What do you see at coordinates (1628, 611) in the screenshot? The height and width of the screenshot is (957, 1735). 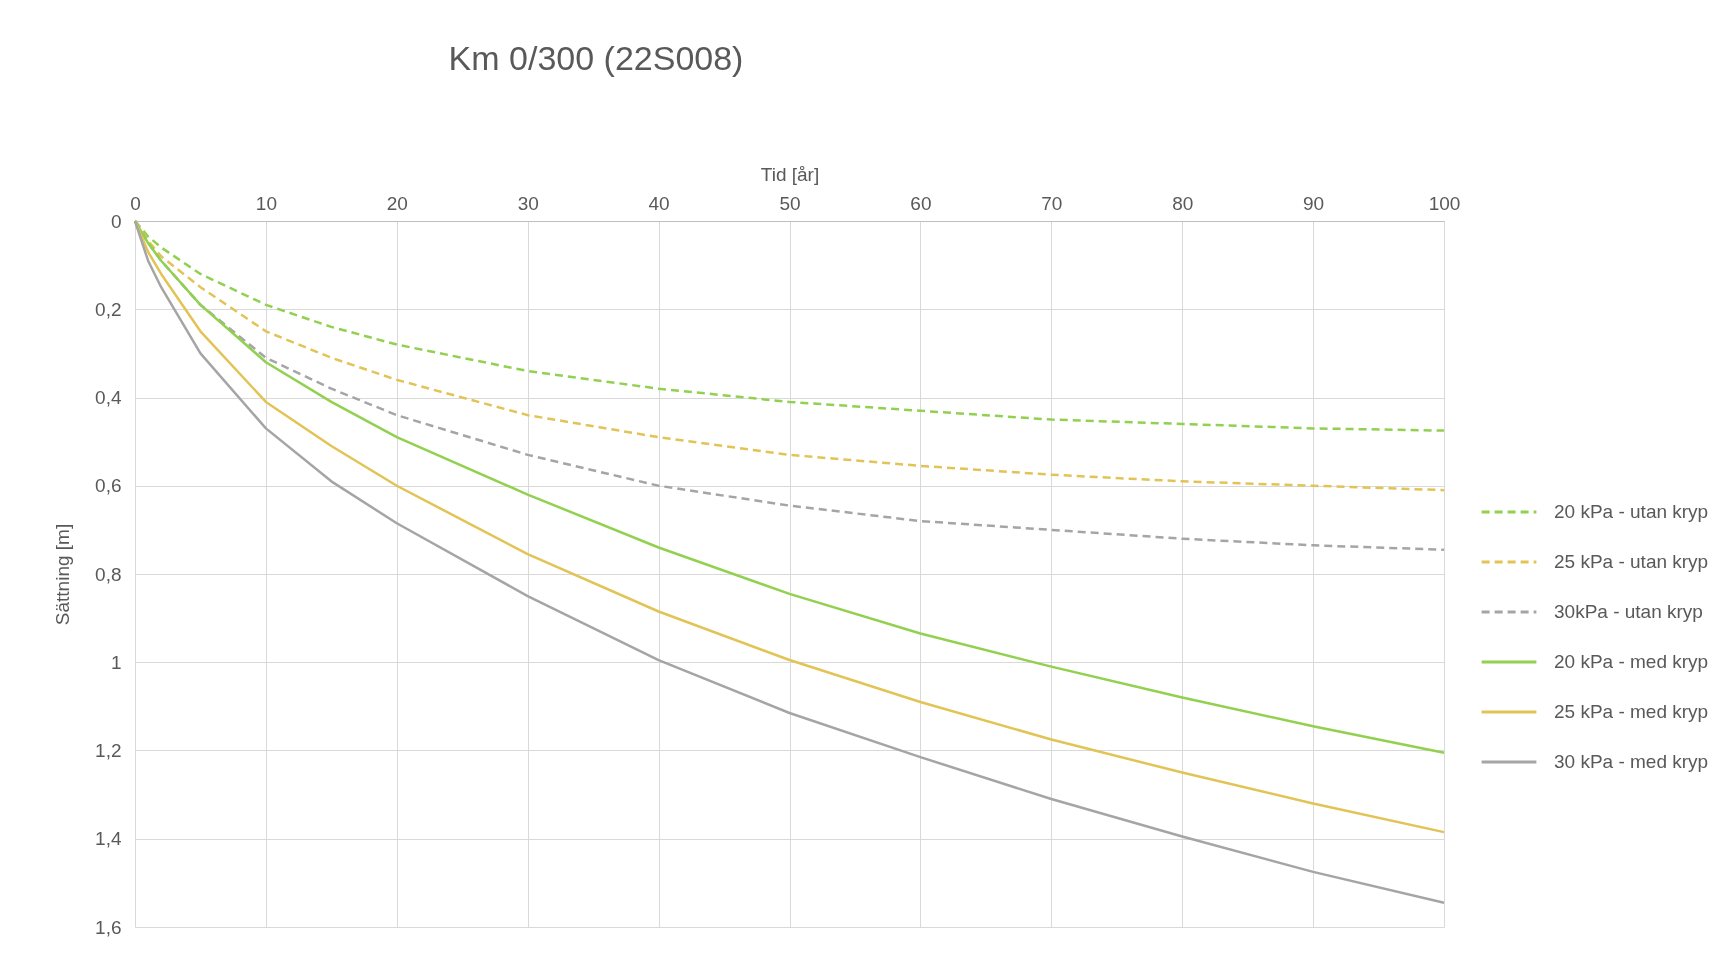 I see `legend-label: 30kPa - utan kryp` at bounding box center [1628, 611].